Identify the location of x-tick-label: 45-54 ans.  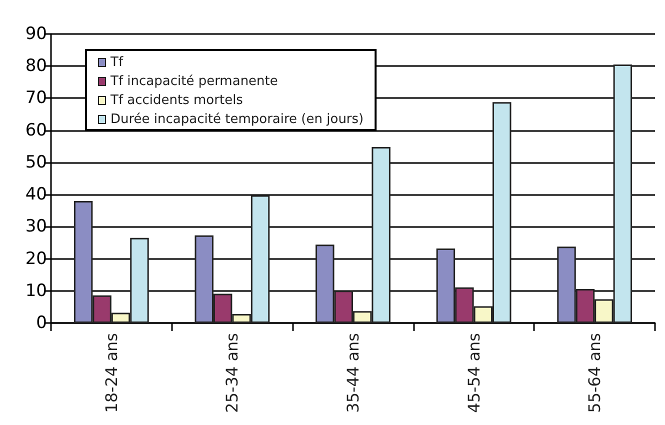
(474, 373).